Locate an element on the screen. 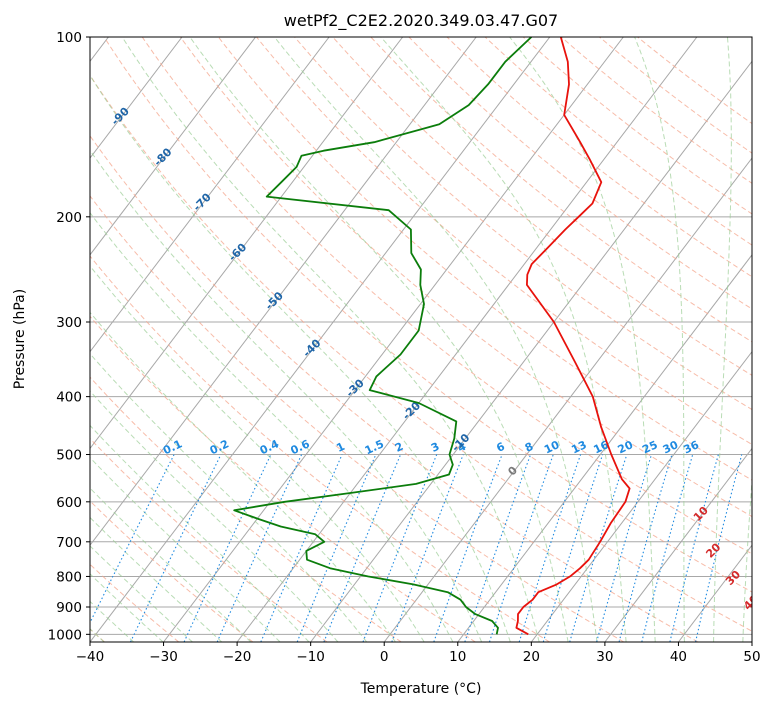 This screenshot has width=775, height=708. chart-title: wetPf2_C2E2.2020.349.03.47.G07 is located at coordinates (421, 21).